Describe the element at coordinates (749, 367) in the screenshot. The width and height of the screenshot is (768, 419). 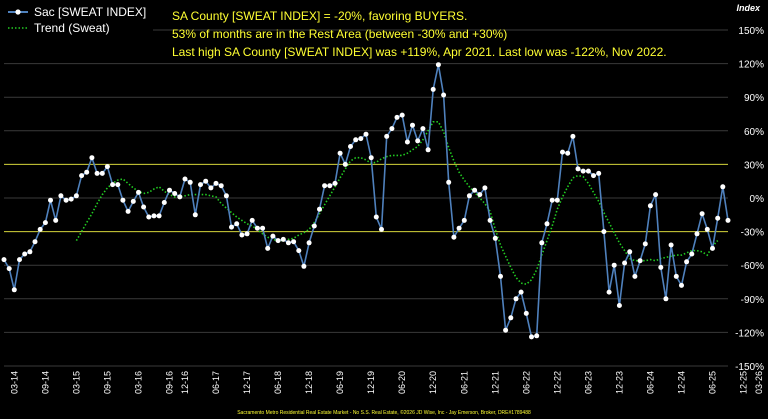
I see `y-tick-label: -150%` at that location.